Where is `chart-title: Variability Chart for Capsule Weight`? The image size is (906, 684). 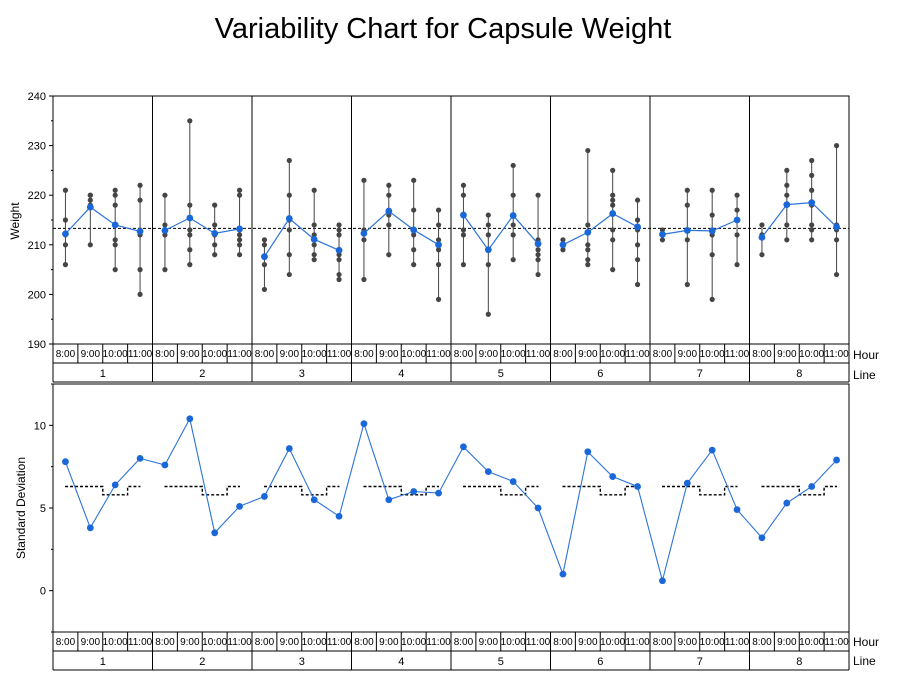 chart-title: Variability Chart for Capsule Weight is located at coordinates (443, 29).